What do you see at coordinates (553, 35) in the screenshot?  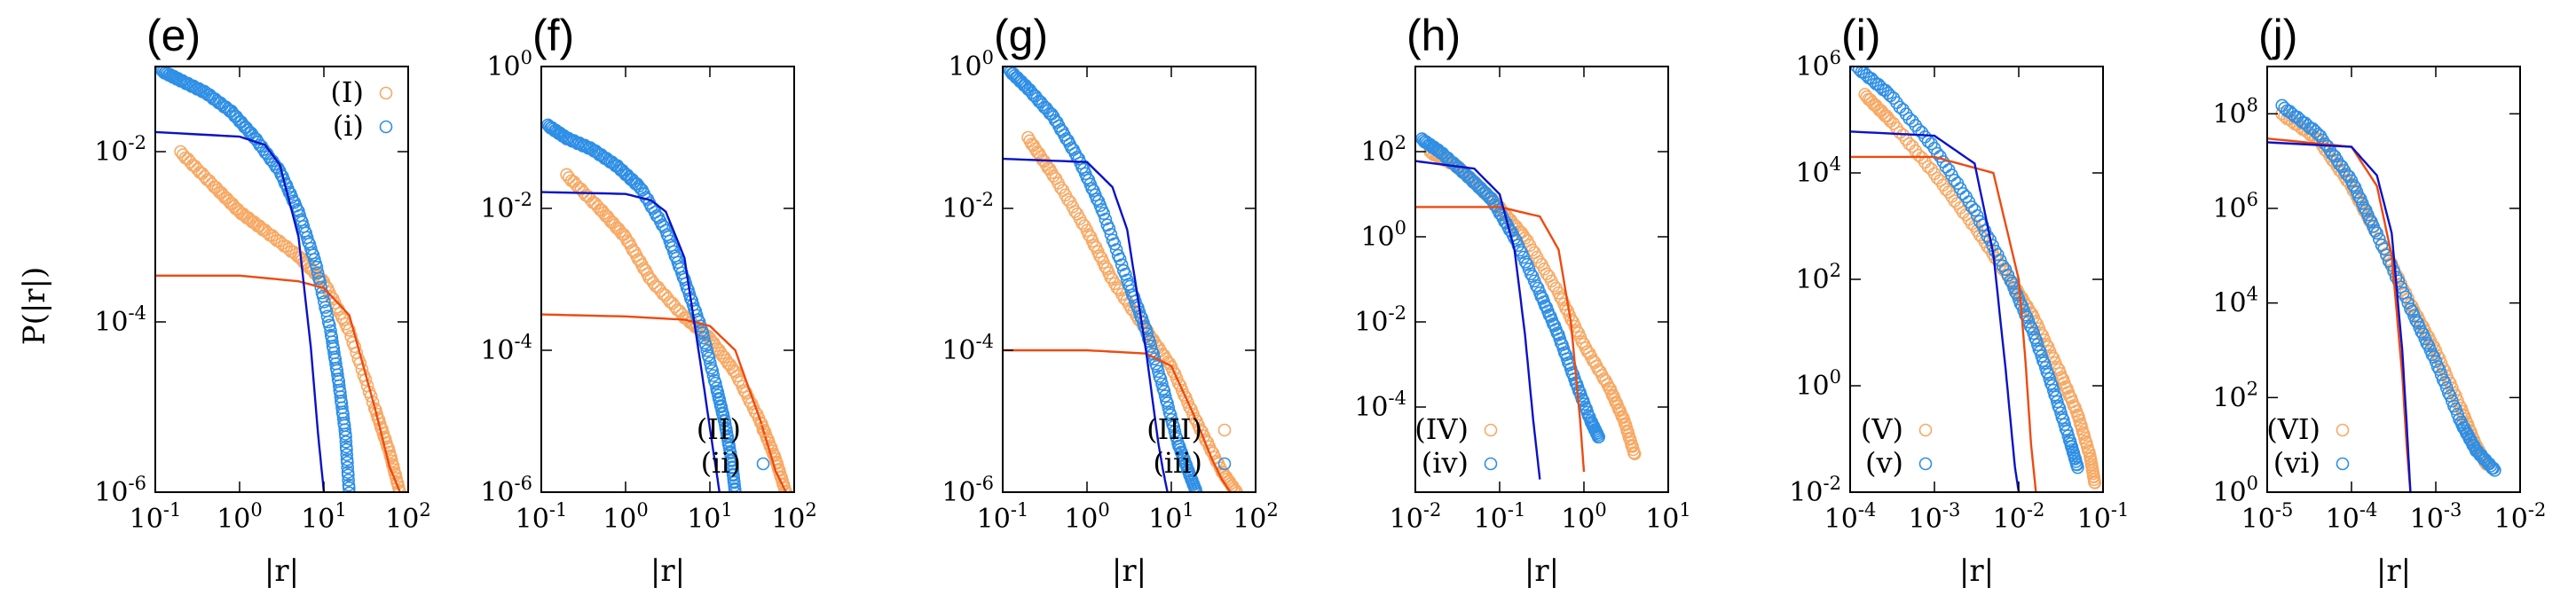 I see `panel-label: (f)` at bounding box center [553, 35].